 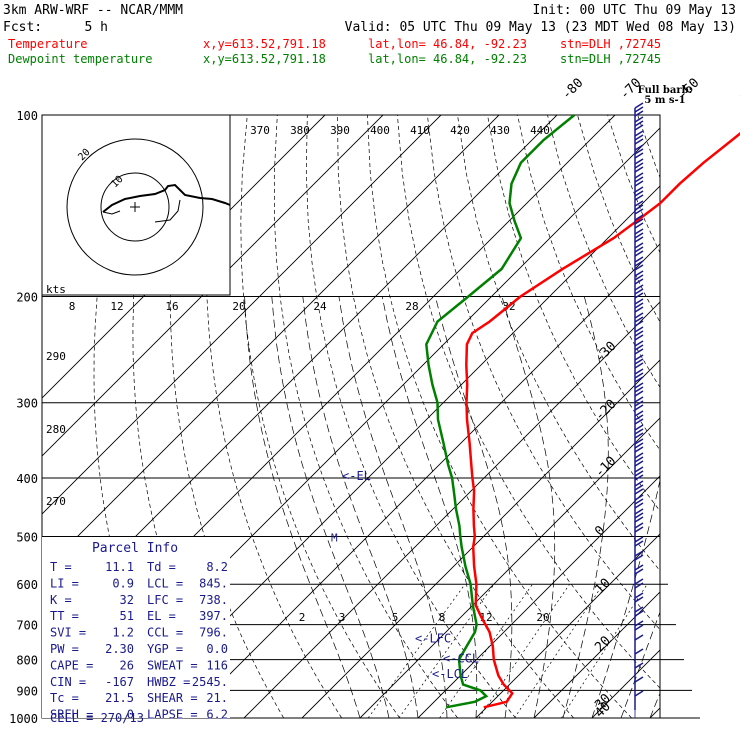 What do you see at coordinates (664, 100) in the screenshot?
I see `barb-legend-line2: 5 m s-1` at bounding box center [664, 100].